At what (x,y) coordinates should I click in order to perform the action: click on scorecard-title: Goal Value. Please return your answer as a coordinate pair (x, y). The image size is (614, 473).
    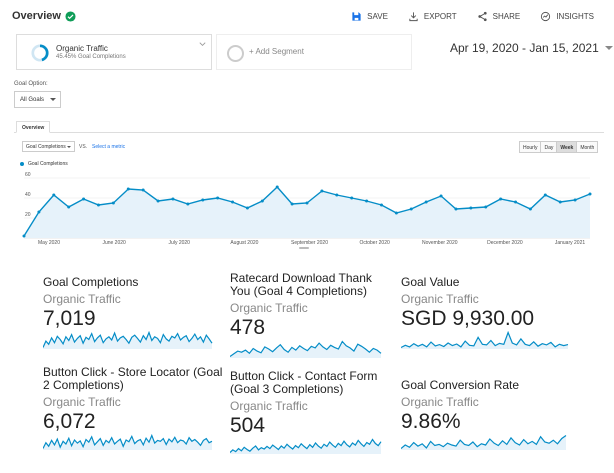
    Looking at the image, I should click on (430, 282).